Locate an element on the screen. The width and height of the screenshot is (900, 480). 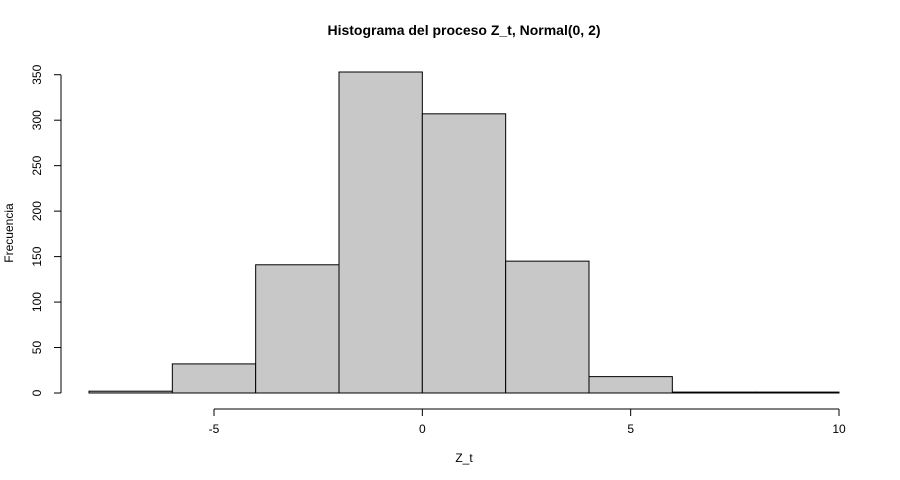
y-tick-label: 0 is located at coordinates (37, 392).